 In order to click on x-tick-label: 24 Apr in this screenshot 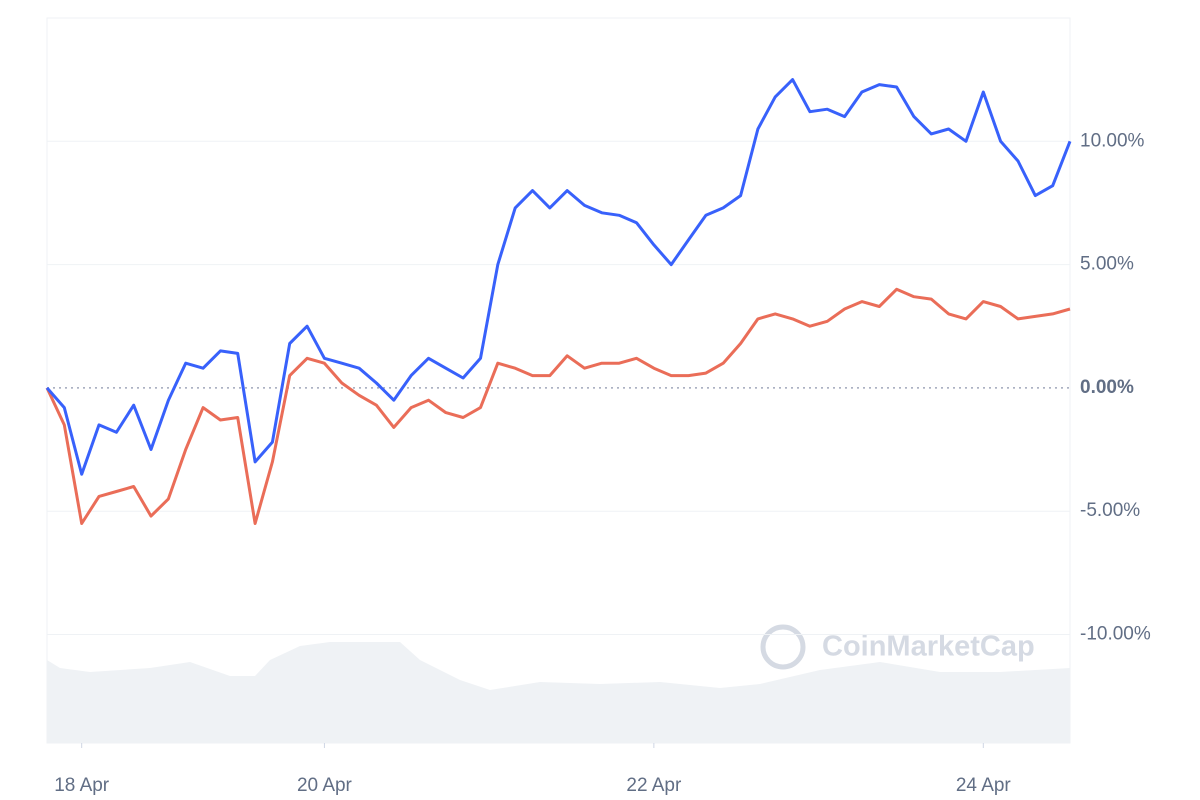, I will do `click(984, 785)`.